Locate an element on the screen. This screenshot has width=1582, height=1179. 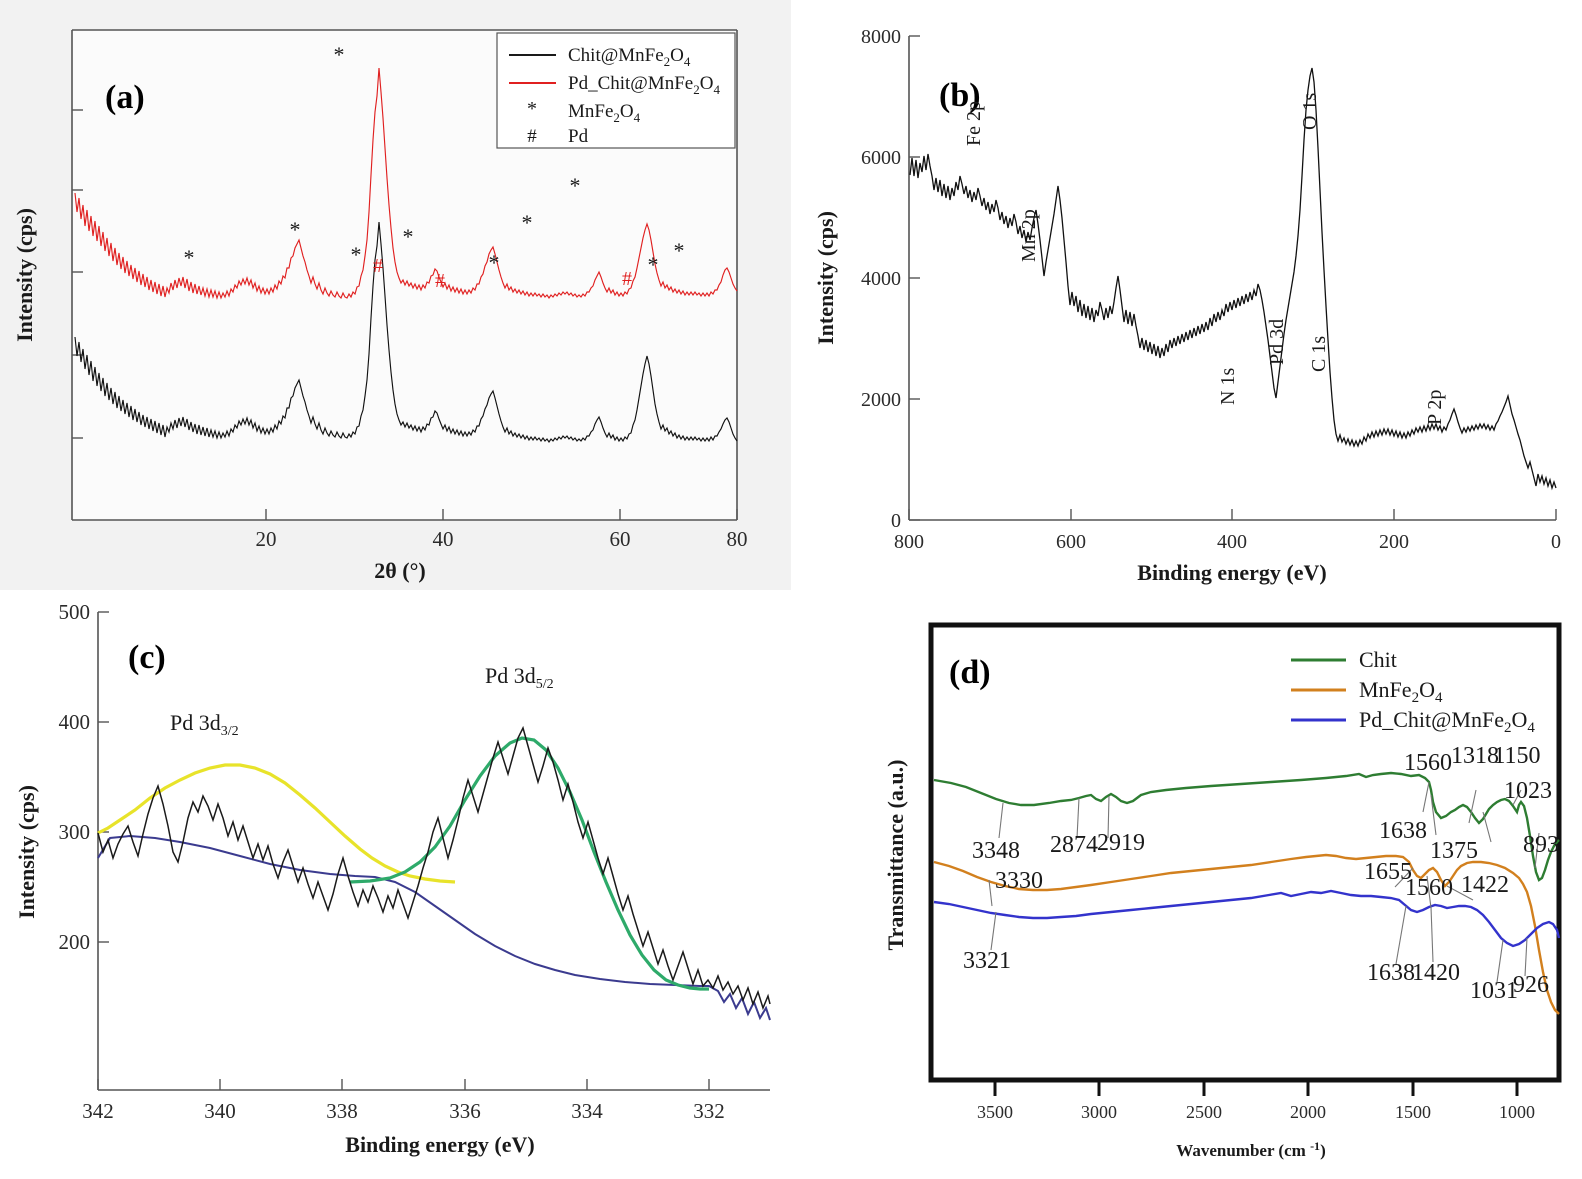
panel-c-tag: (c) is located at coordinates (147, 657).